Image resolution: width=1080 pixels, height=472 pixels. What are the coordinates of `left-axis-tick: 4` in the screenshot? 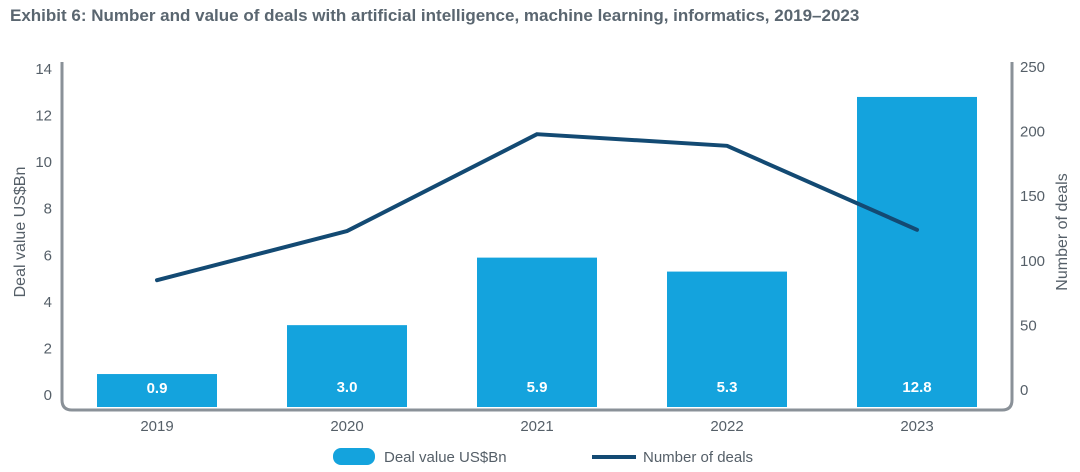 It's located at (48, 302).